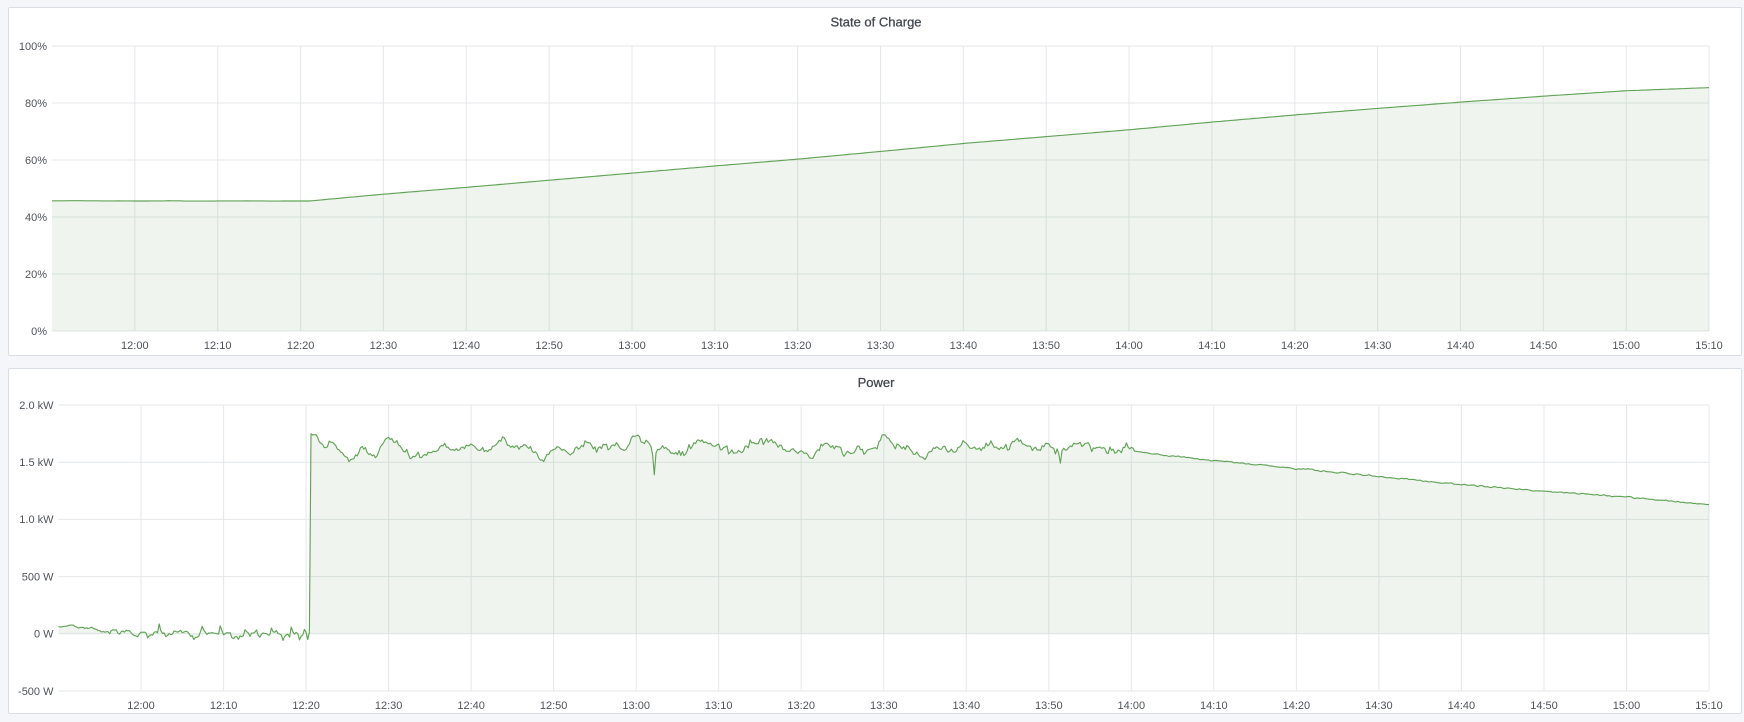 Image resolution: width=1744 pixels, height=722 pixels. Describe the element at coordinates (36, 218) in the screenshot. I see `svg-text: 40%` at that location.